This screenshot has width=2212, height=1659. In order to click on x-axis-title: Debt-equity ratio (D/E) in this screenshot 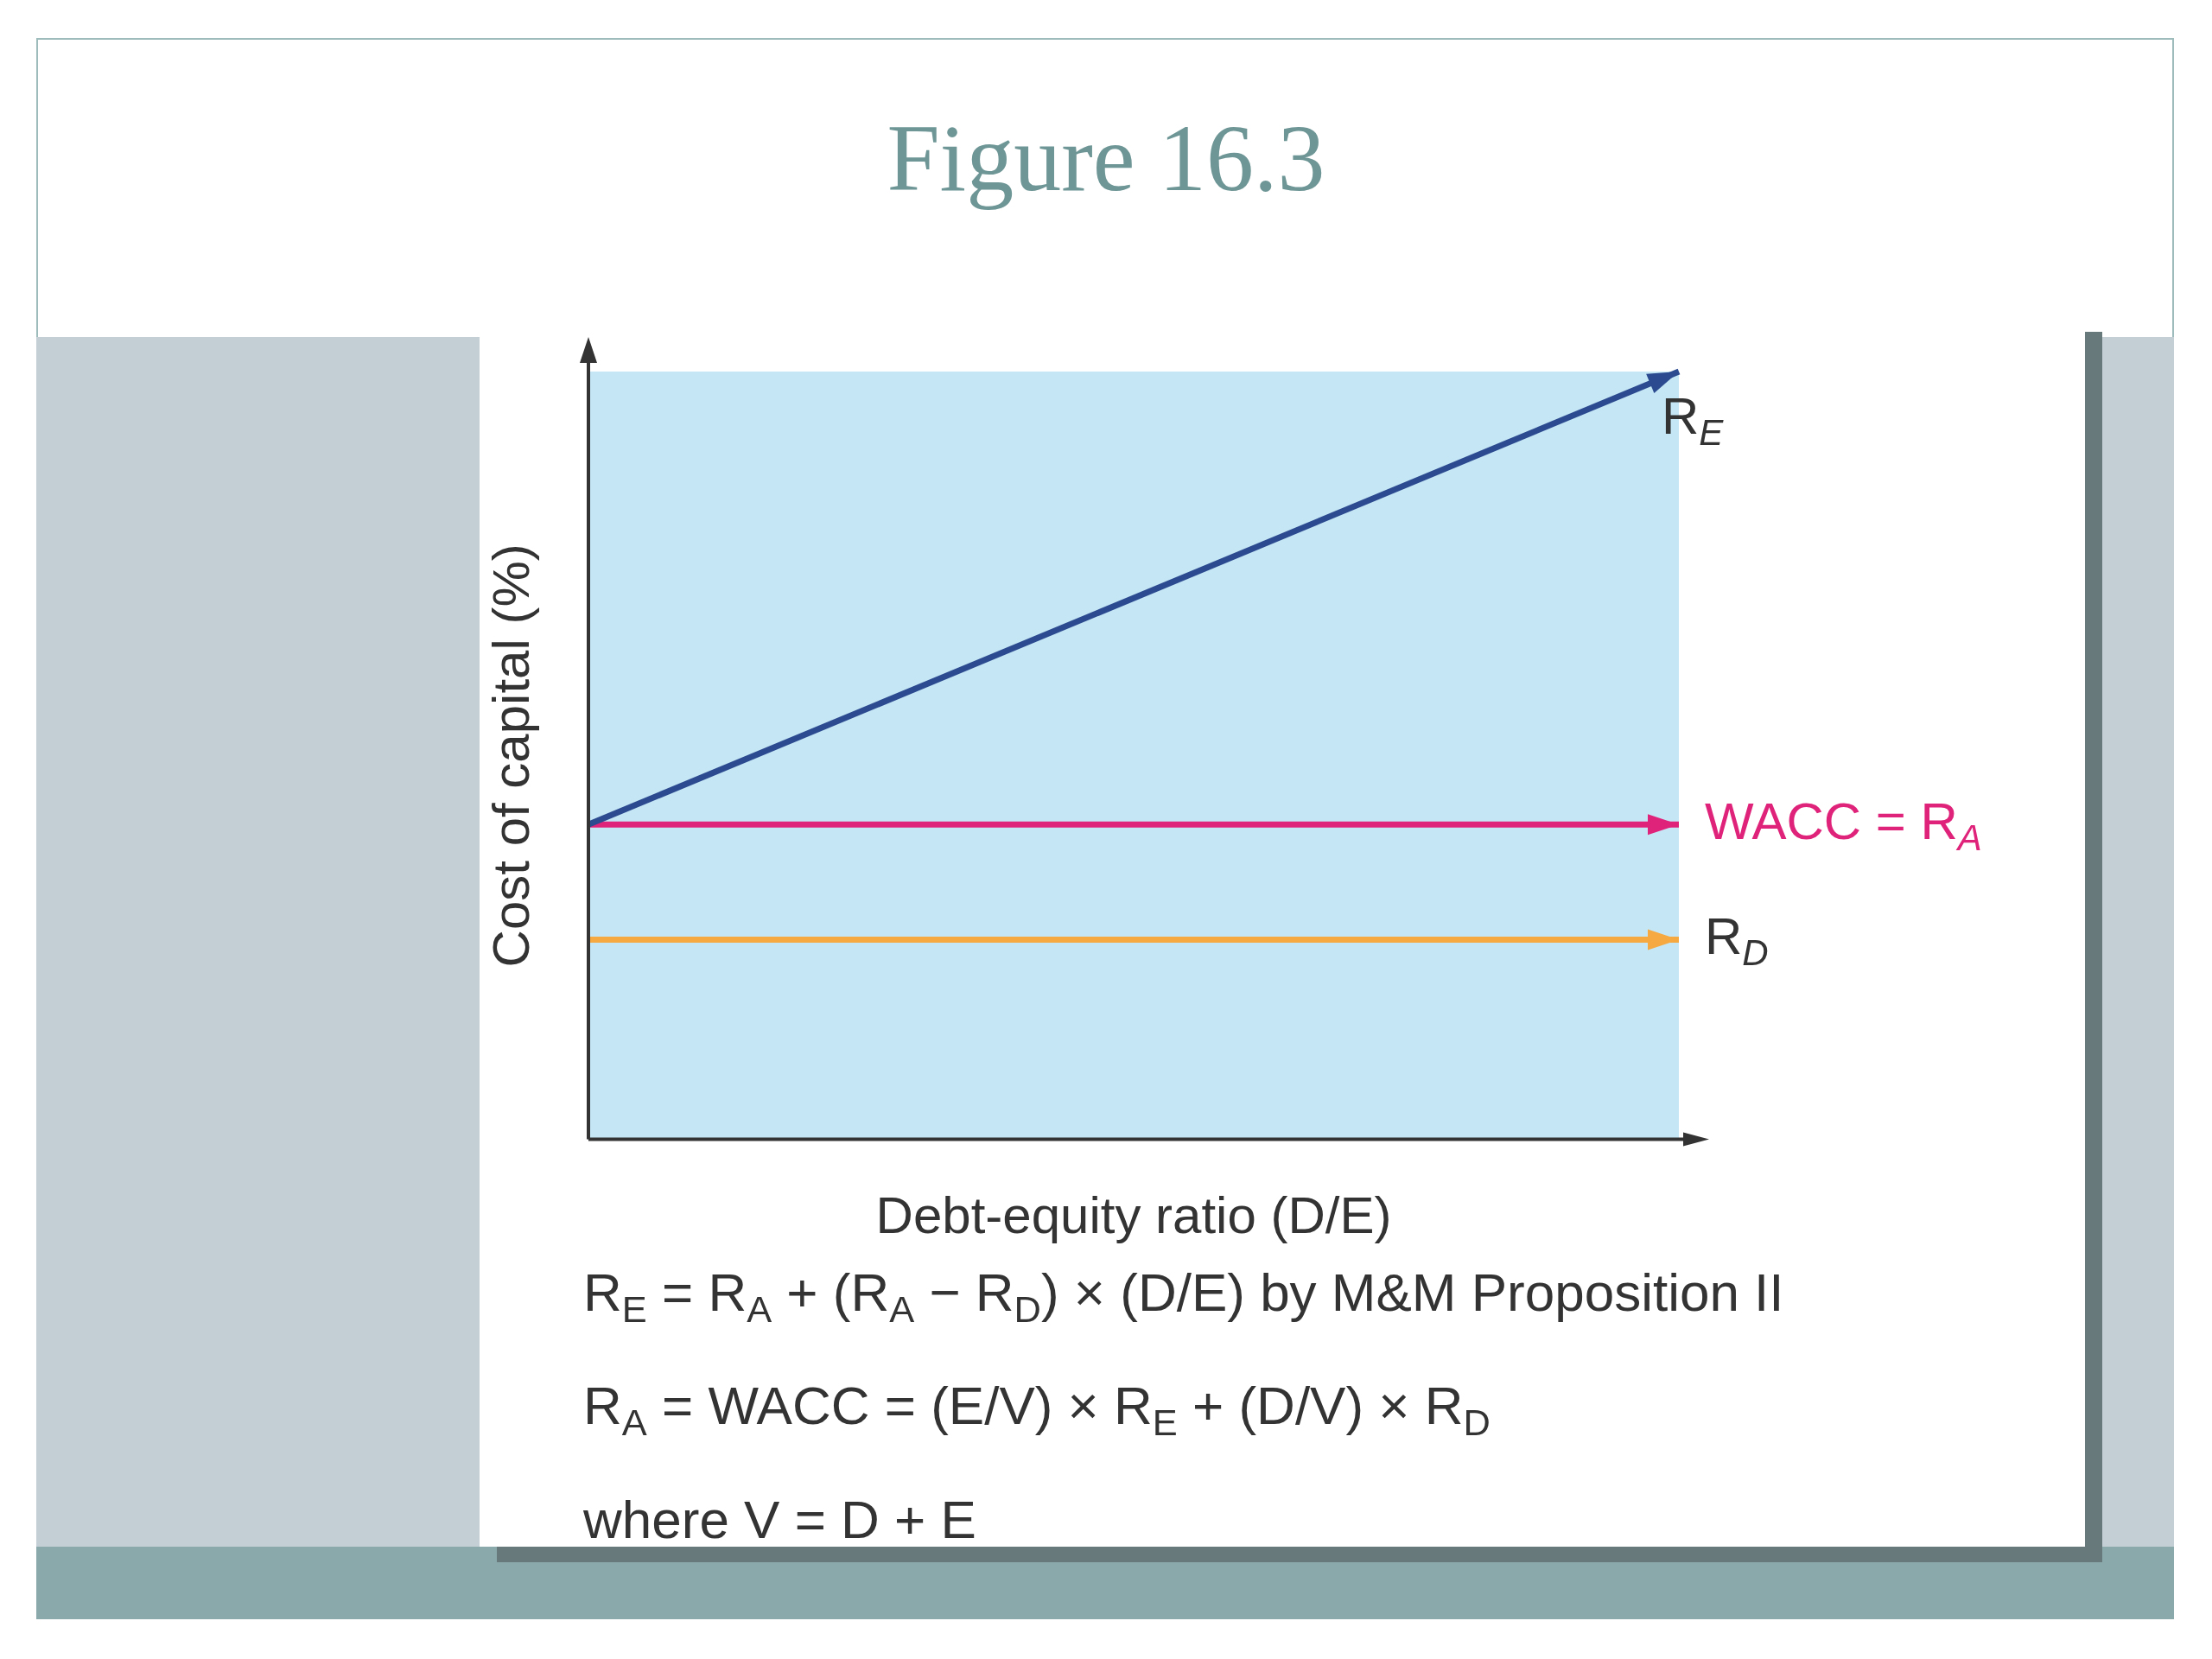, I will do `click(1133, 1214)`.